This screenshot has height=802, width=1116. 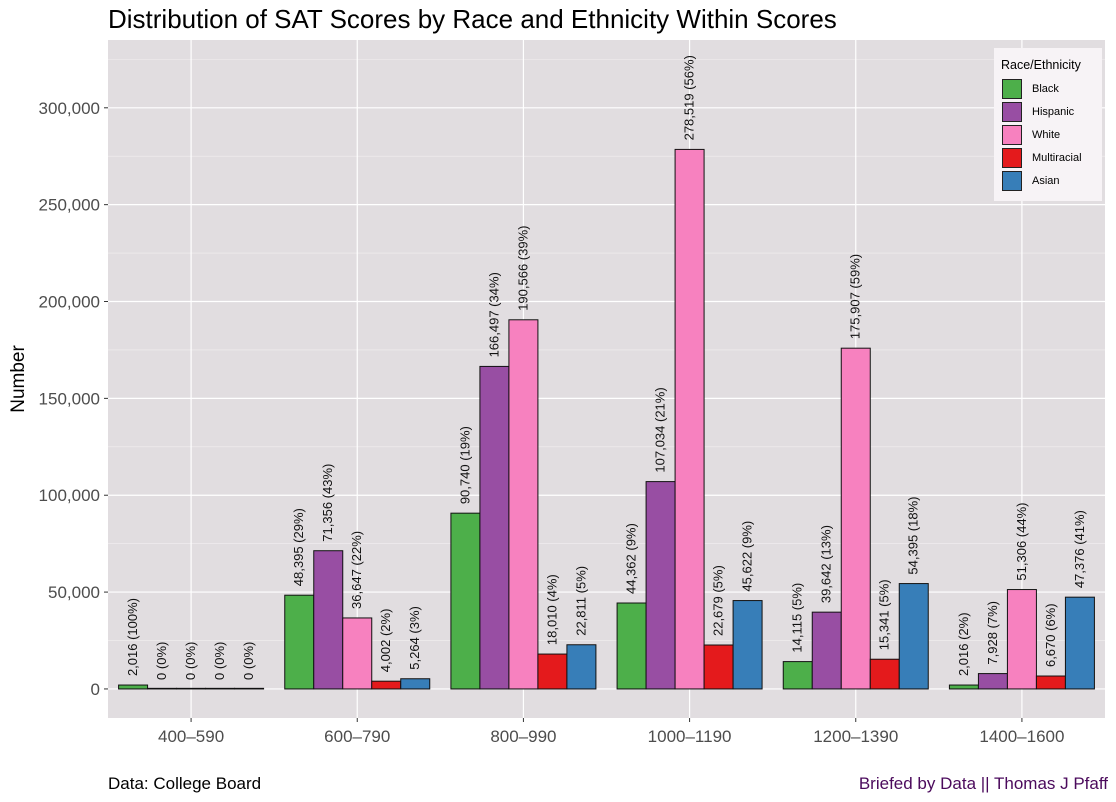 I want to click on data-label: 48,395 (29%), so click(x=298, y=547).